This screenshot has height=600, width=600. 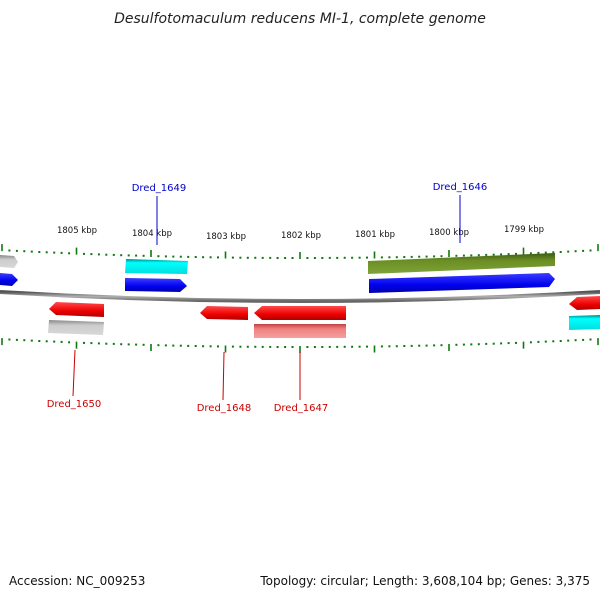 What do you see at coordinates (74, 404) in the screenshot?
I see `gene-label-dred-1650: Dred_1650` at bounding box center [74, 404].